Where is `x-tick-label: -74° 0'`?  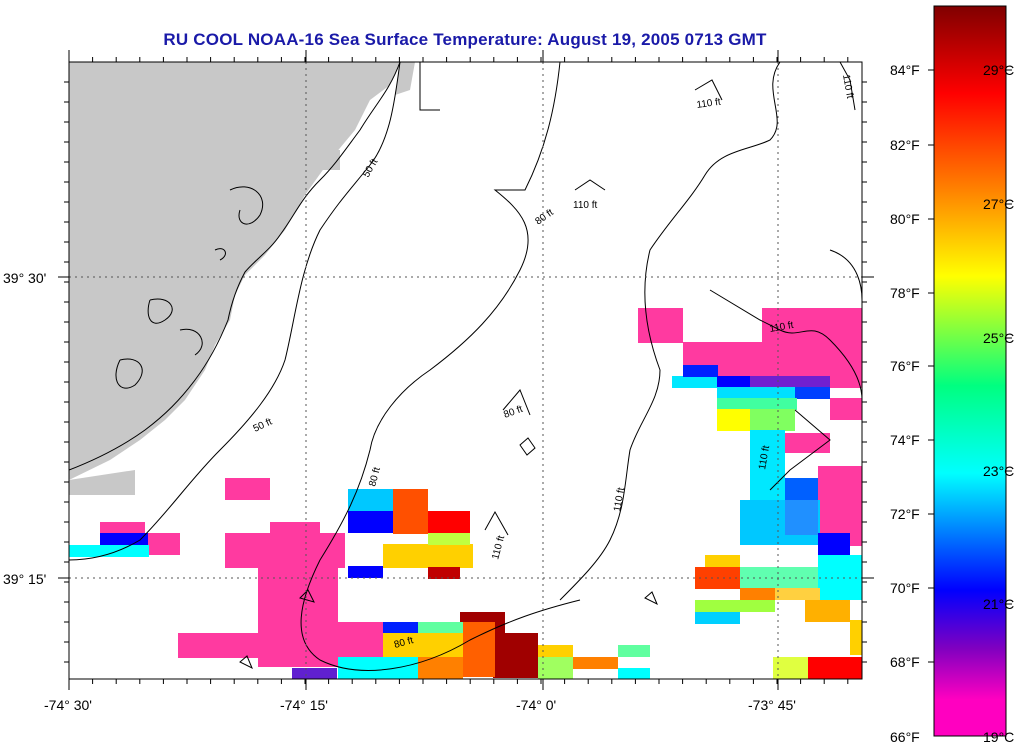 x-tick-label: -74° 0' is located at coordinates (536, 705).